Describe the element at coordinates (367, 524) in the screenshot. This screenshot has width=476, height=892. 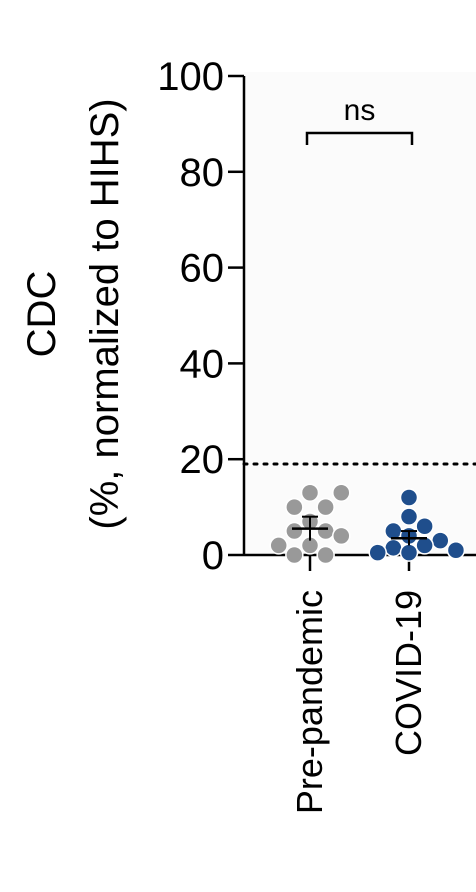
I see `data-points` at that location.